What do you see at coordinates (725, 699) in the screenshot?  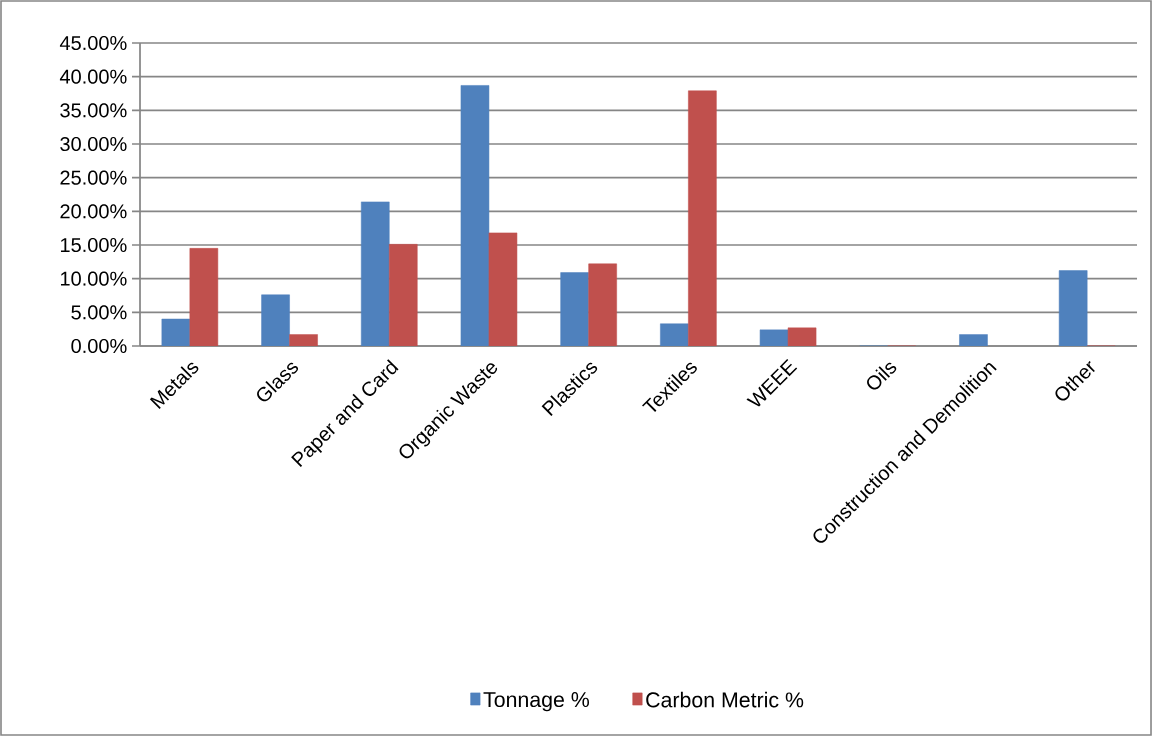 I see `legend-label: Carbon Metric %` at bounding box center [725, 699].